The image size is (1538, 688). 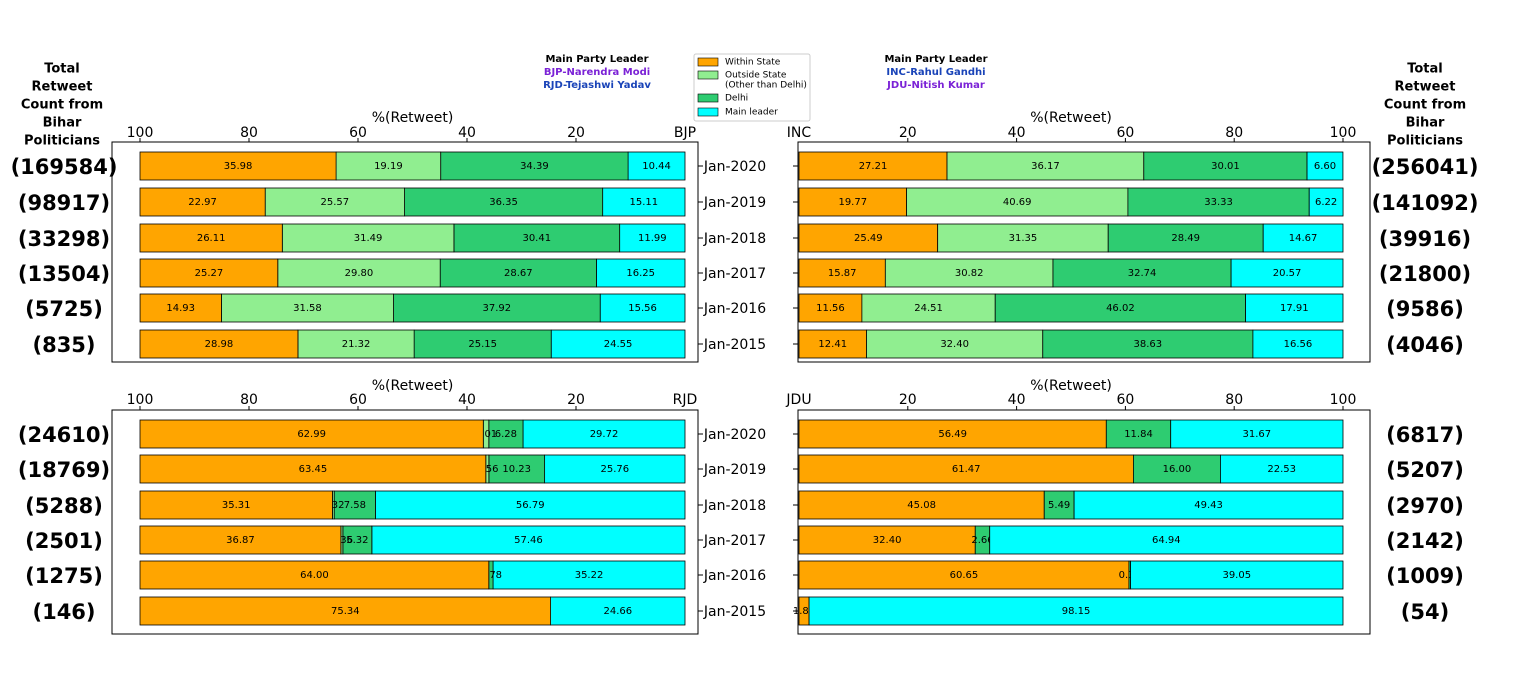 I want to click on bar-value-label: 49.43, so click(x=1208, y=505).